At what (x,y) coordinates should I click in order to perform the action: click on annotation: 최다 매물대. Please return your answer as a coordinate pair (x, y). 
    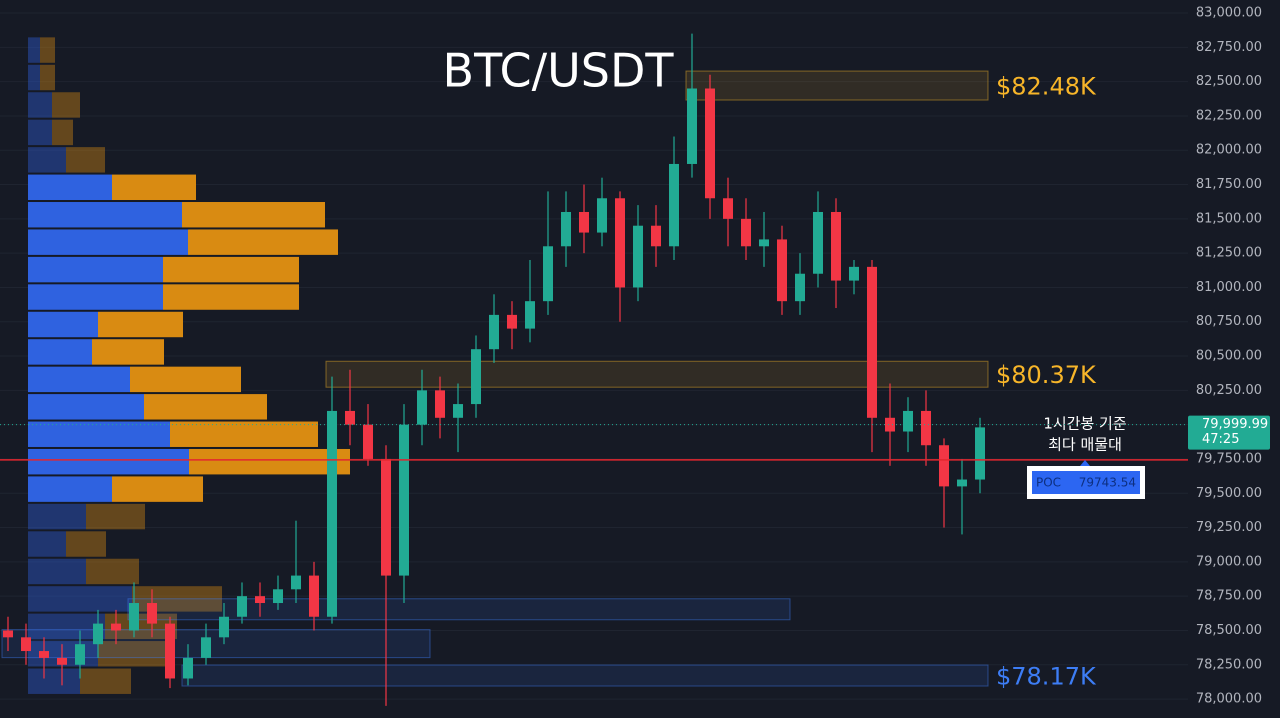
    Looking at the image, I should click on (1085, 445).